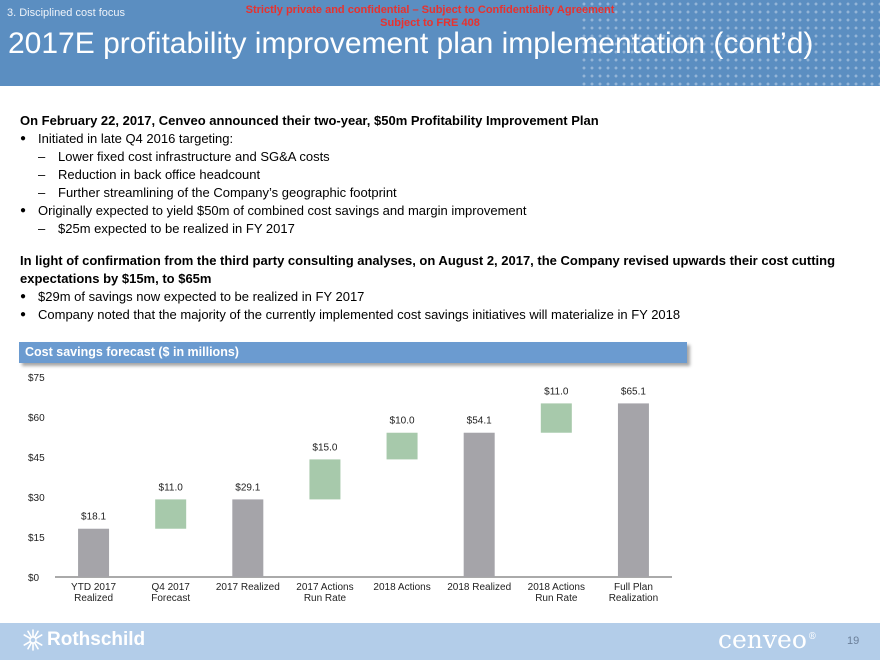  I want to click on bullet-initiated: Initiated in late Q4 2016 targeting:, so click(440, 139).